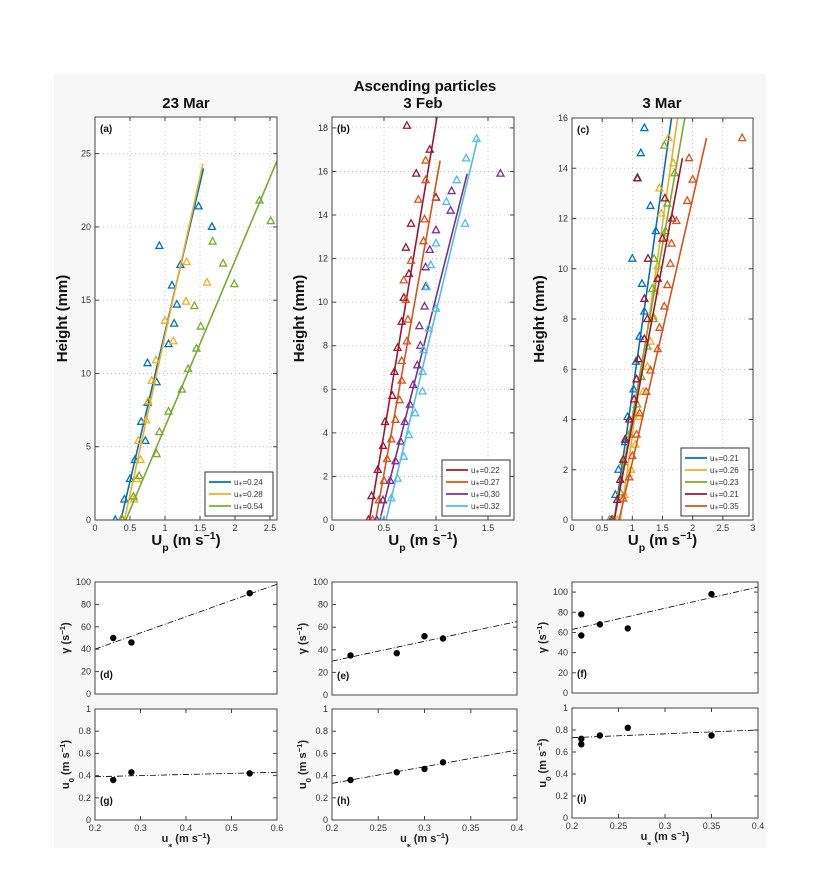 This screenshot has height=888, width=820. I want to click on panel-f: 0 20 40 60 80 100 (f) γ (s−1), so click(647, 639).